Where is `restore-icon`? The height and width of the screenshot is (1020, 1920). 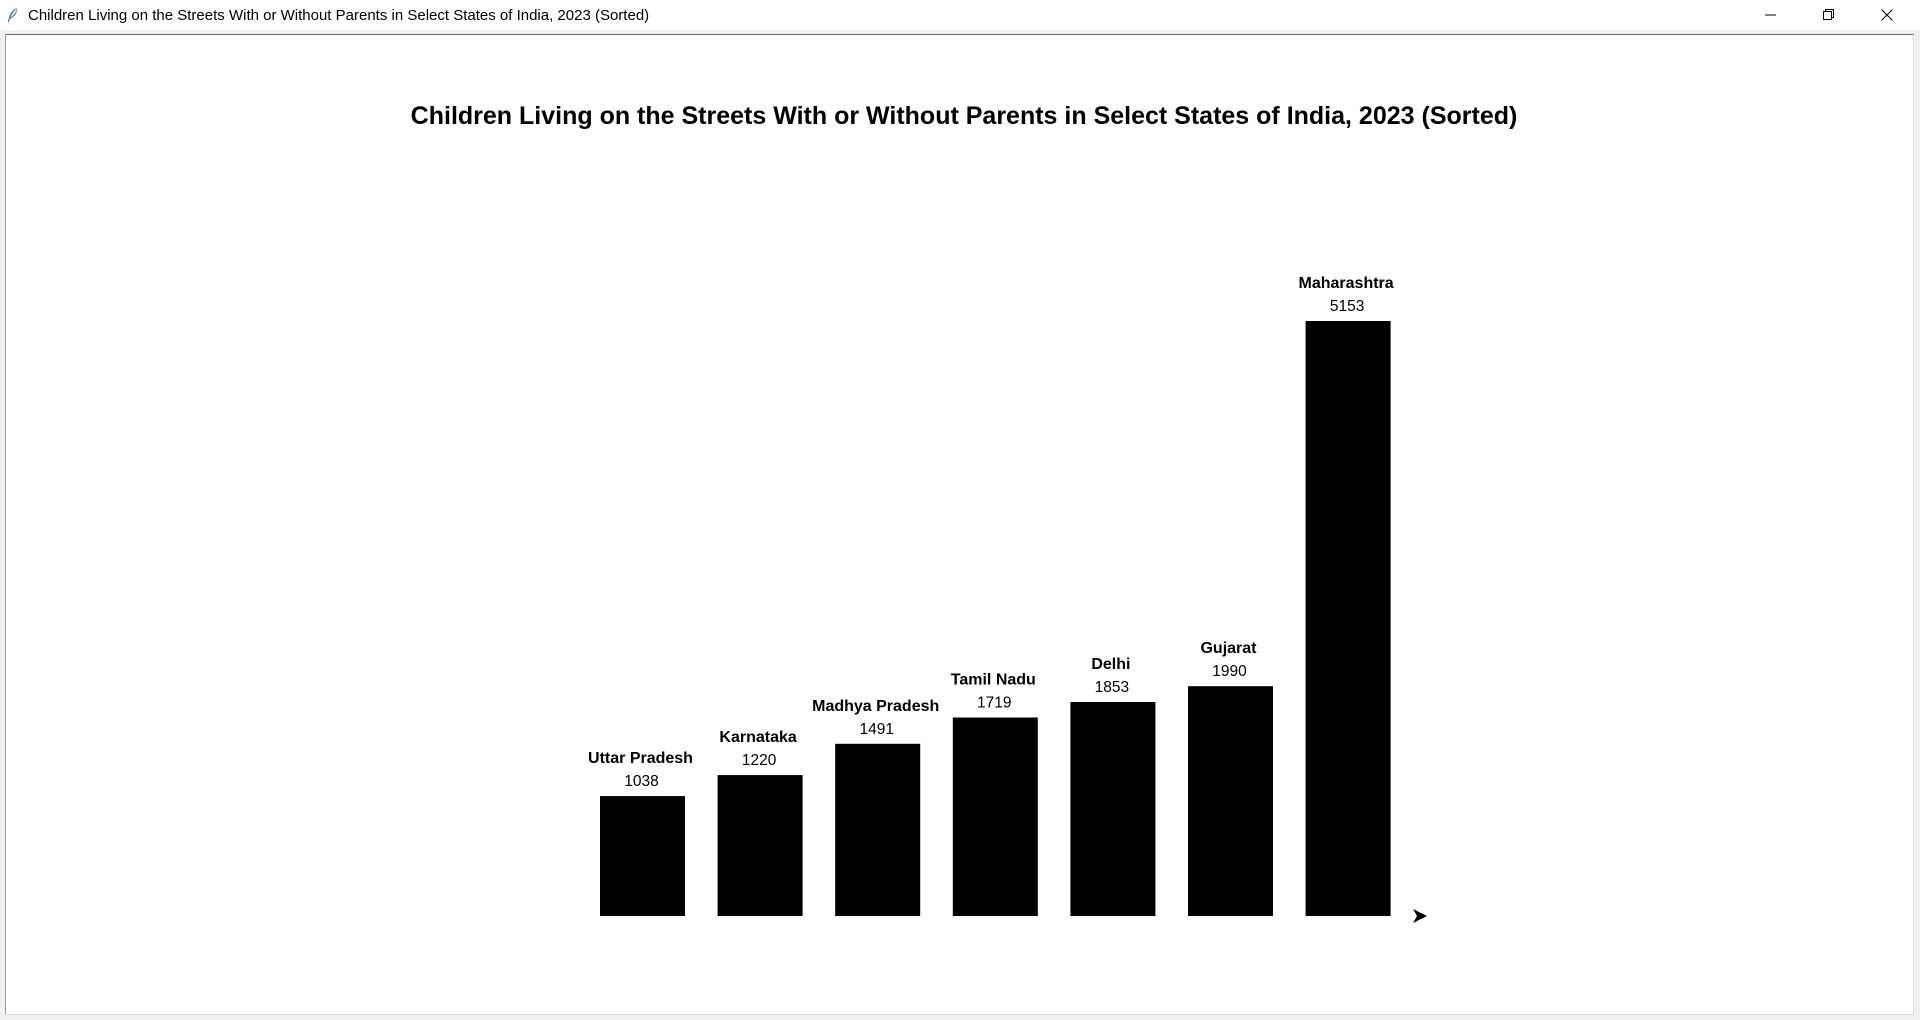
restore-icon is located at coordinates (1828, 14).